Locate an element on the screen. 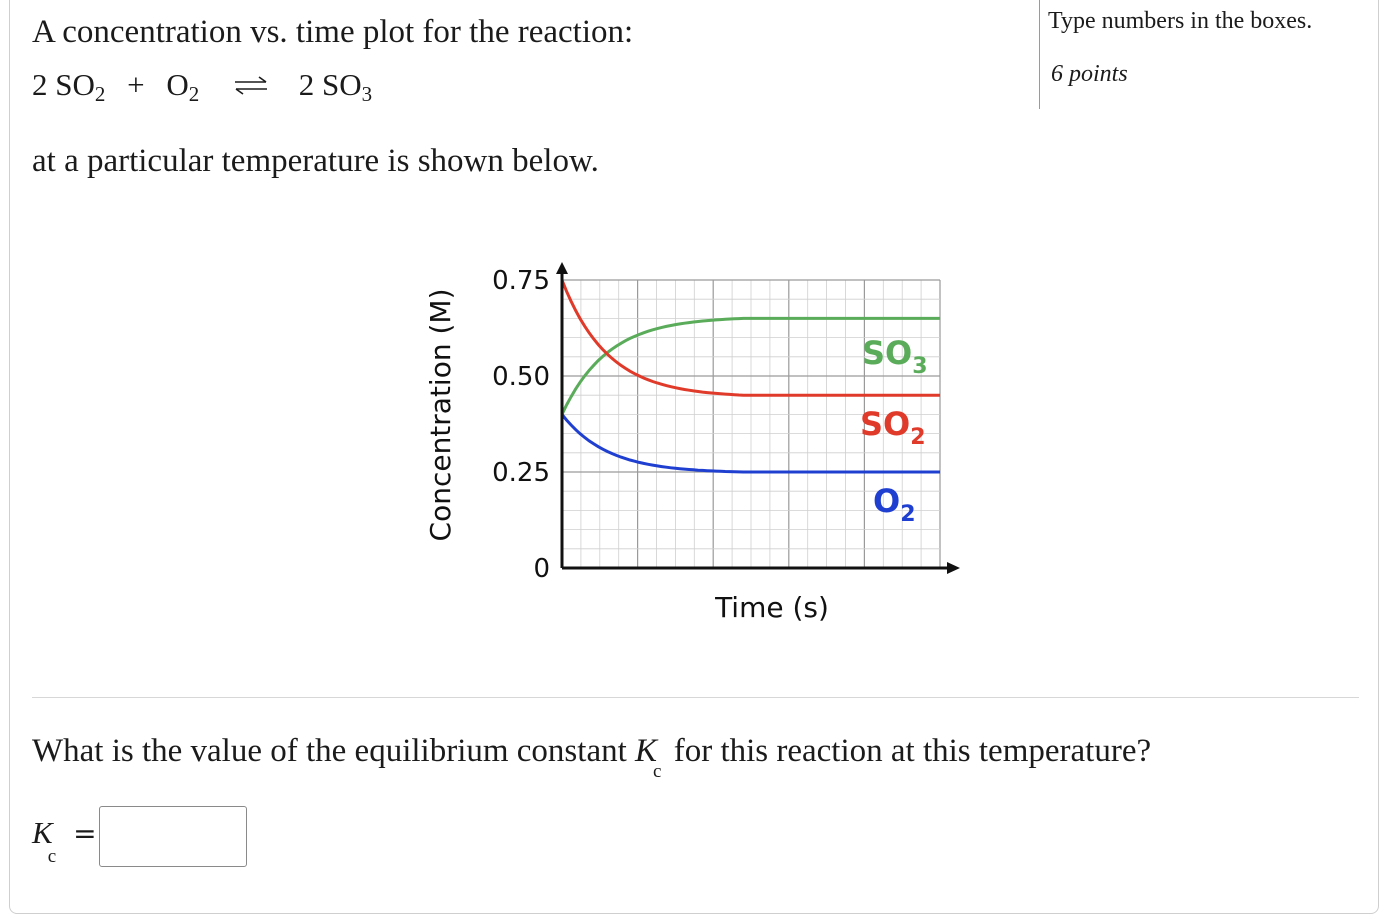 The height and width of the screenshot is (921, 1385). section-divider is located at coordinates (695, 697).